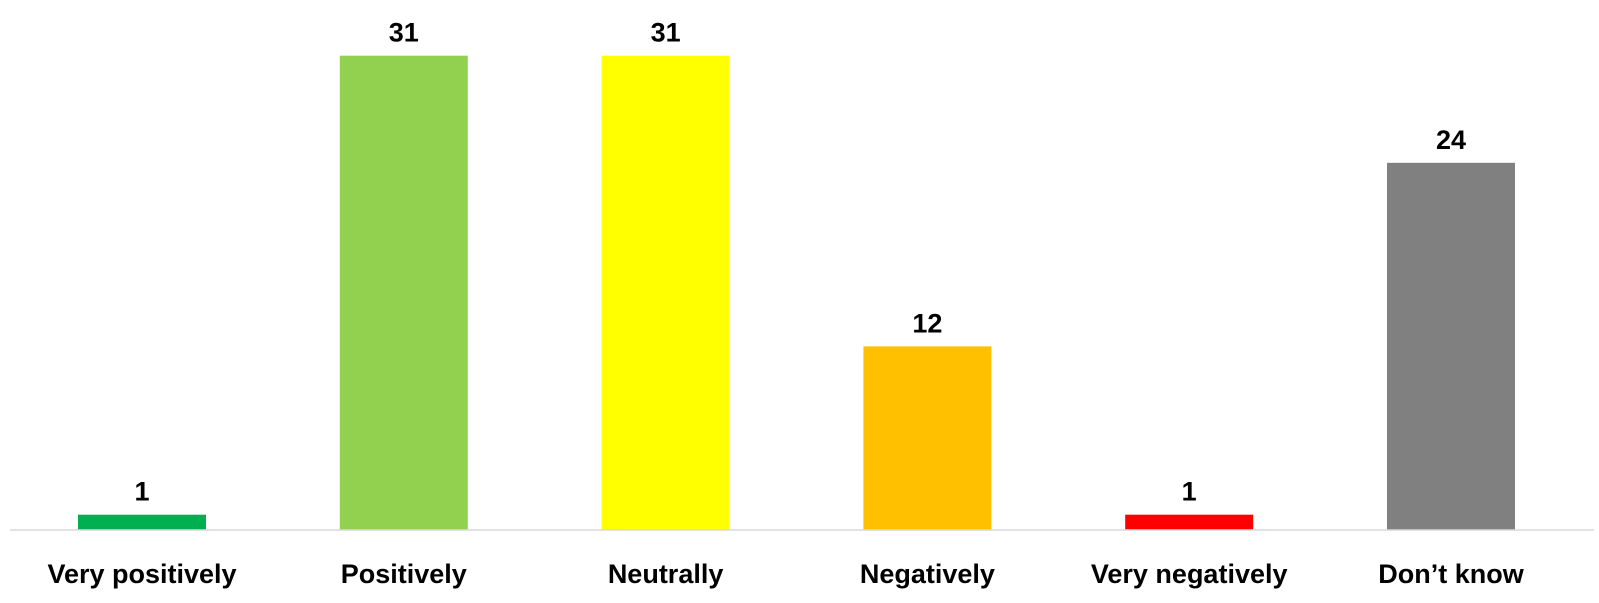 The image size is (1599, 603). What do you see at coordinates (665, 292) in the screenshot?
I see `bar-neutrally` at bounding box center [665, 292].